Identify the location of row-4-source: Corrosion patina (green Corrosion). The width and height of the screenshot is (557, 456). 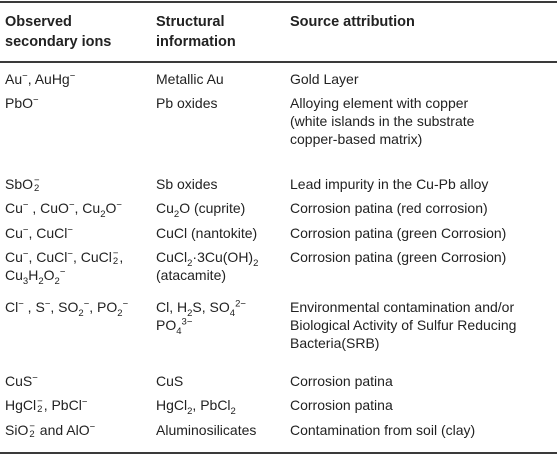
(398, 233).